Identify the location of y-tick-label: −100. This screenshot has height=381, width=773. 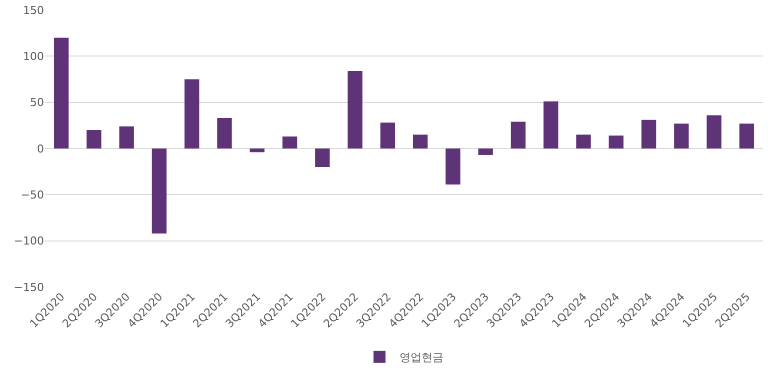
(29, 241).